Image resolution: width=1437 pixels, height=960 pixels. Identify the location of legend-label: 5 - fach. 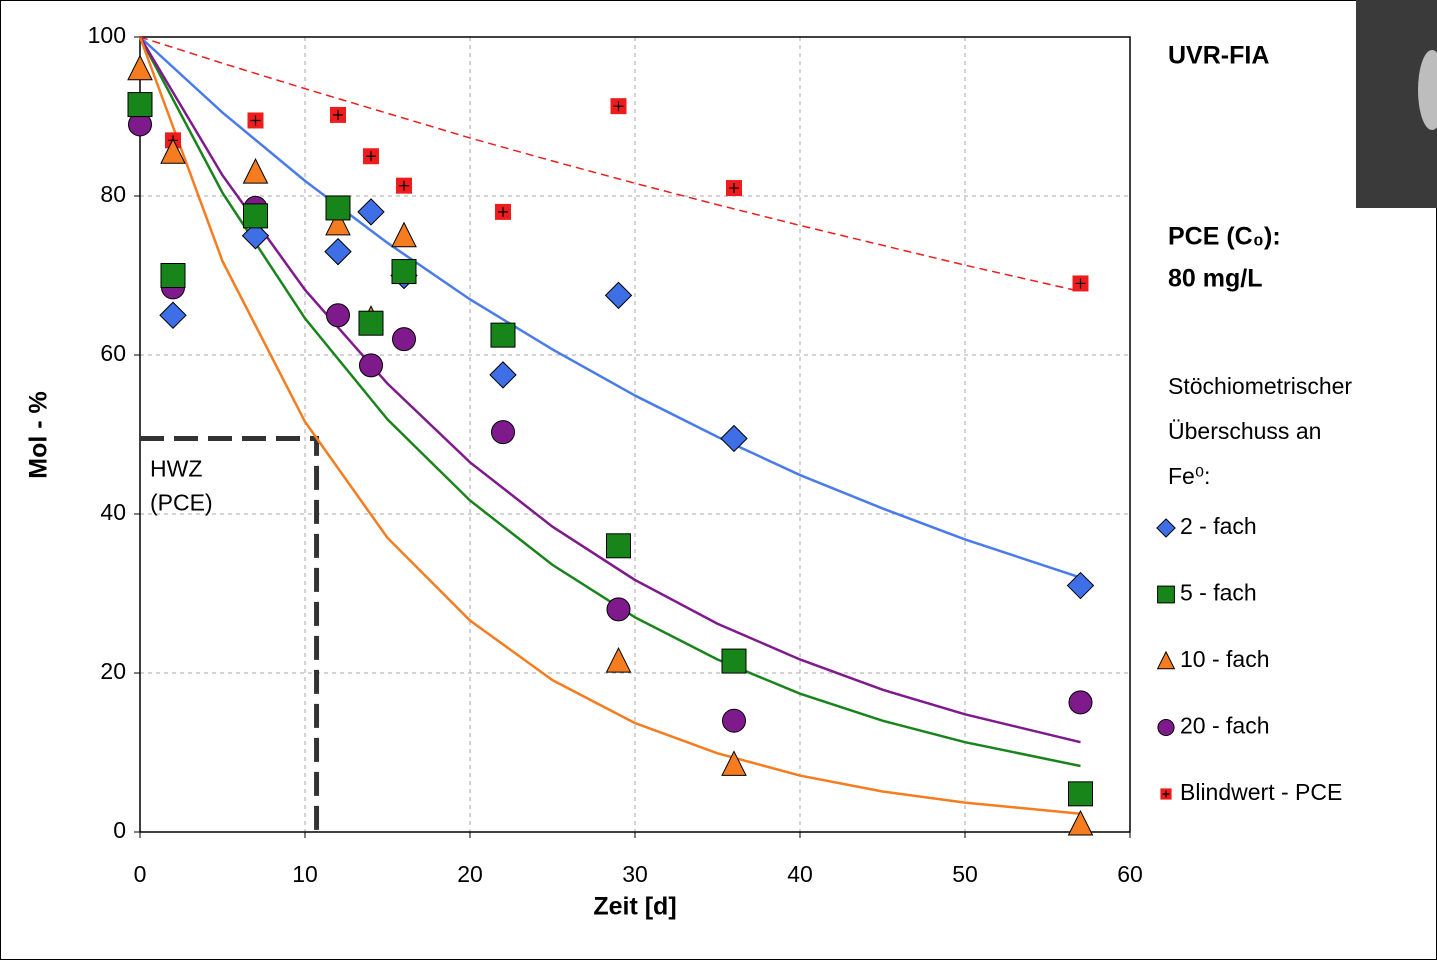
(1218, 593).